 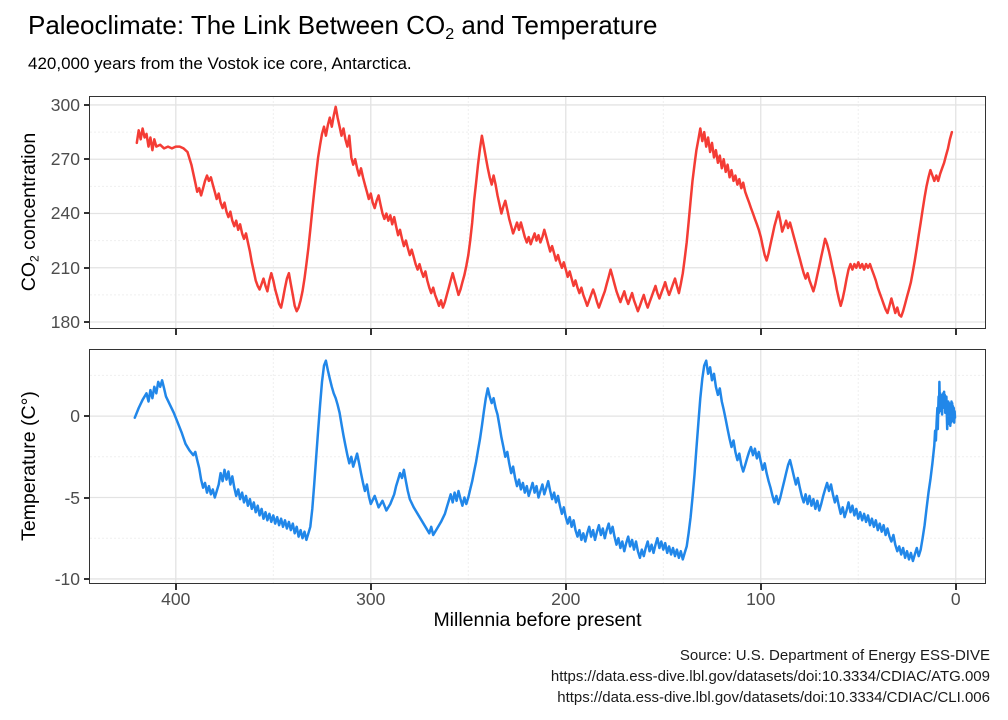 What do you see at coordinates (556, 25) in the screenshot?
I see `plot-title-text-end: and Temperature` at bounding box center [556, 25].